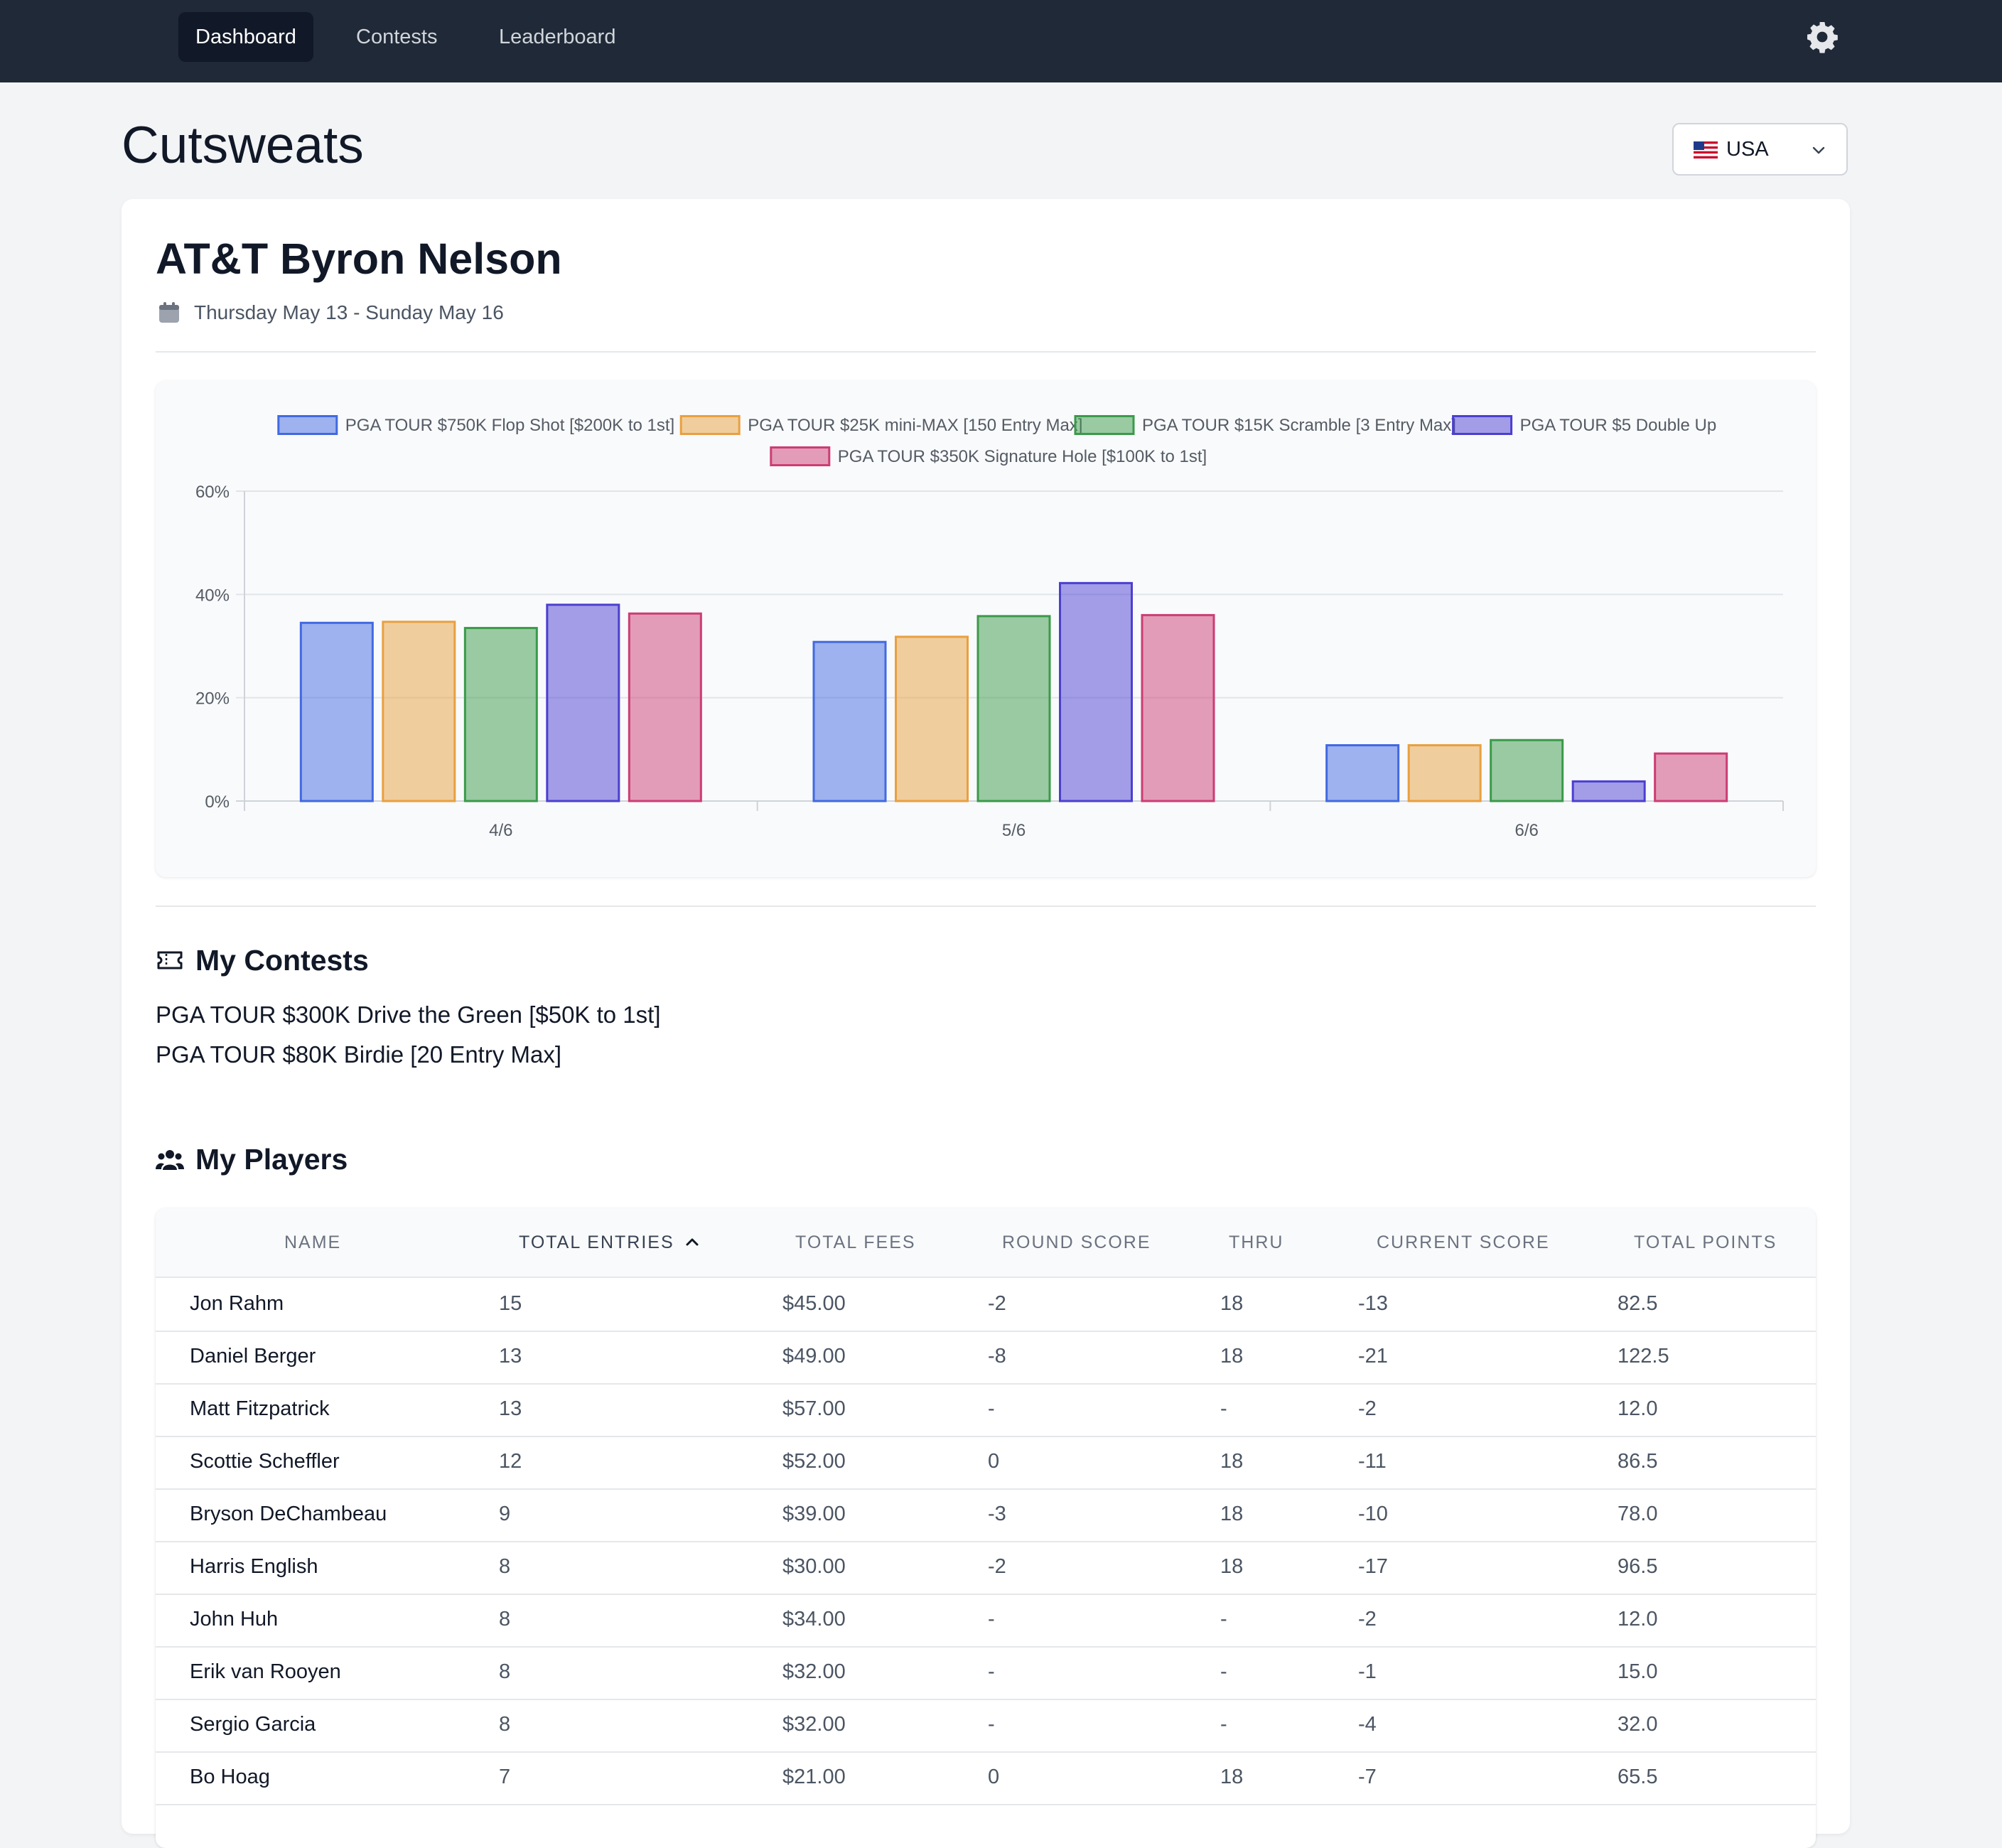  Describe the element at coordinates (1638, 1725) in the screenshot. I see `total-points-cell: 32.0` at that location.